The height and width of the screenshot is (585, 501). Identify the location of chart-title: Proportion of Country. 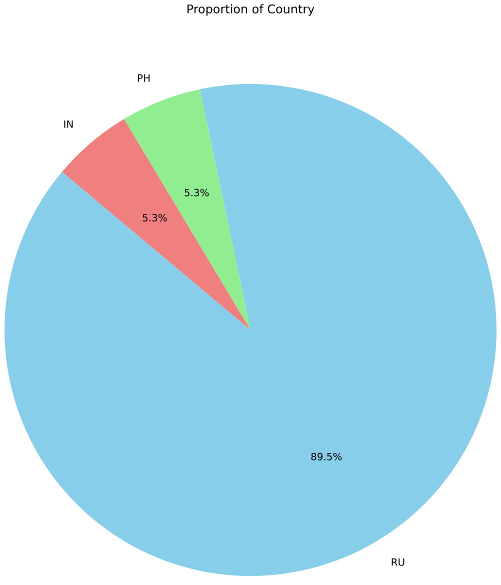
(251, 10).